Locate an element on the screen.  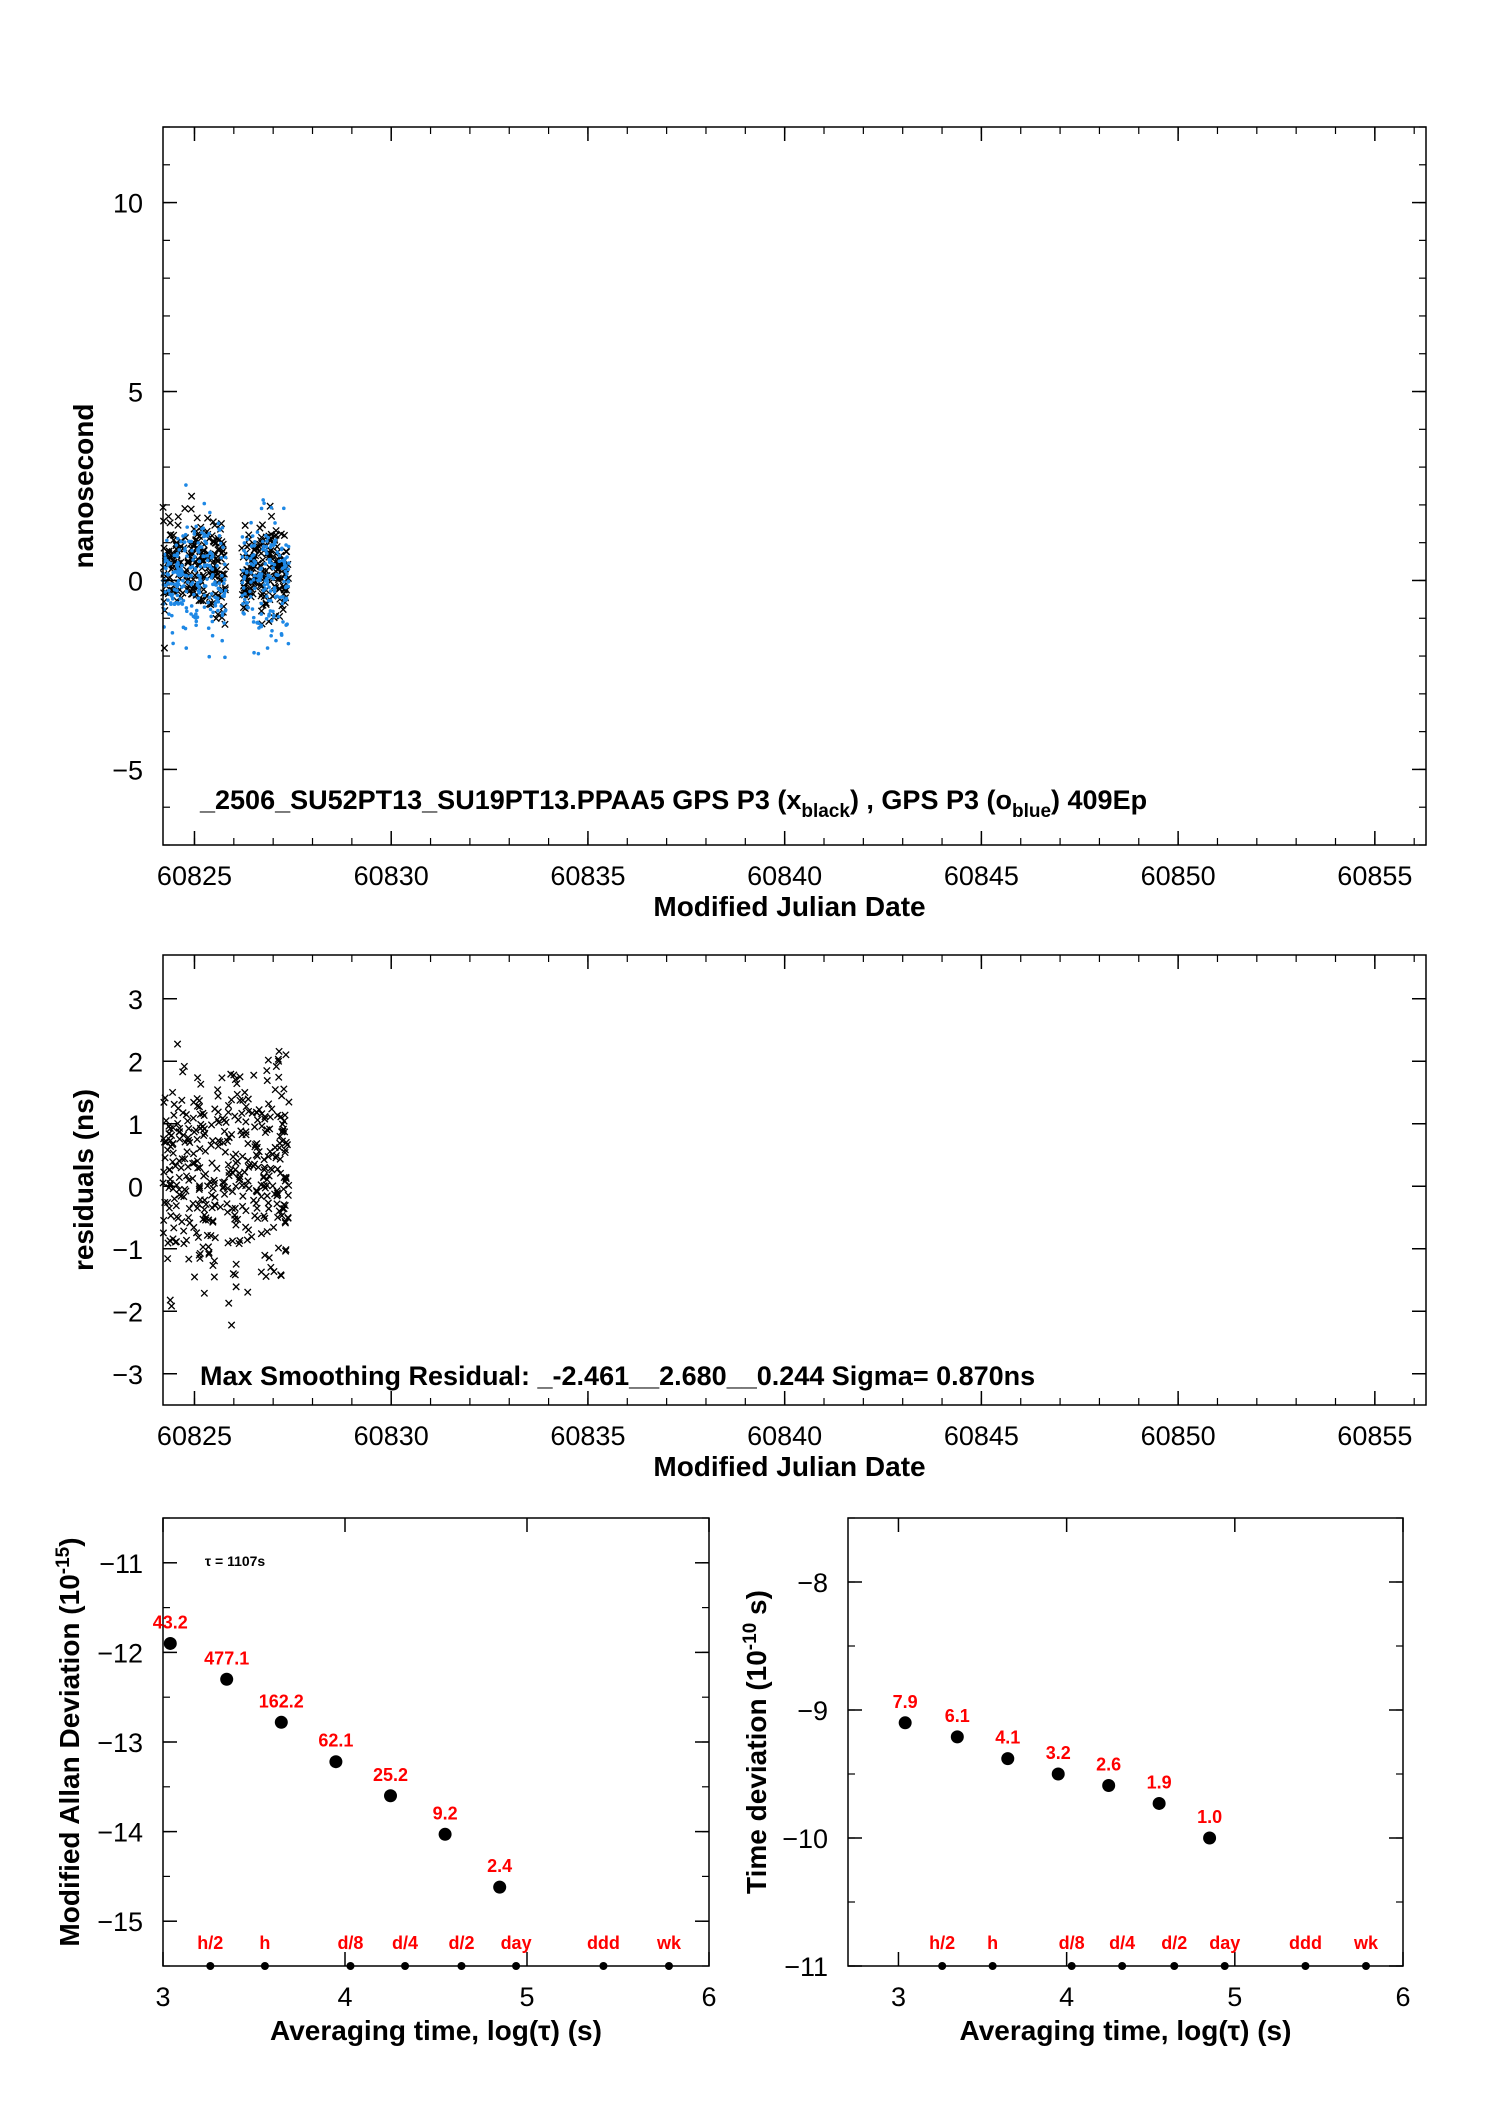
y-axis-title: Modified Allan Deviation (10-15) is located at coordinates (69, 1741).